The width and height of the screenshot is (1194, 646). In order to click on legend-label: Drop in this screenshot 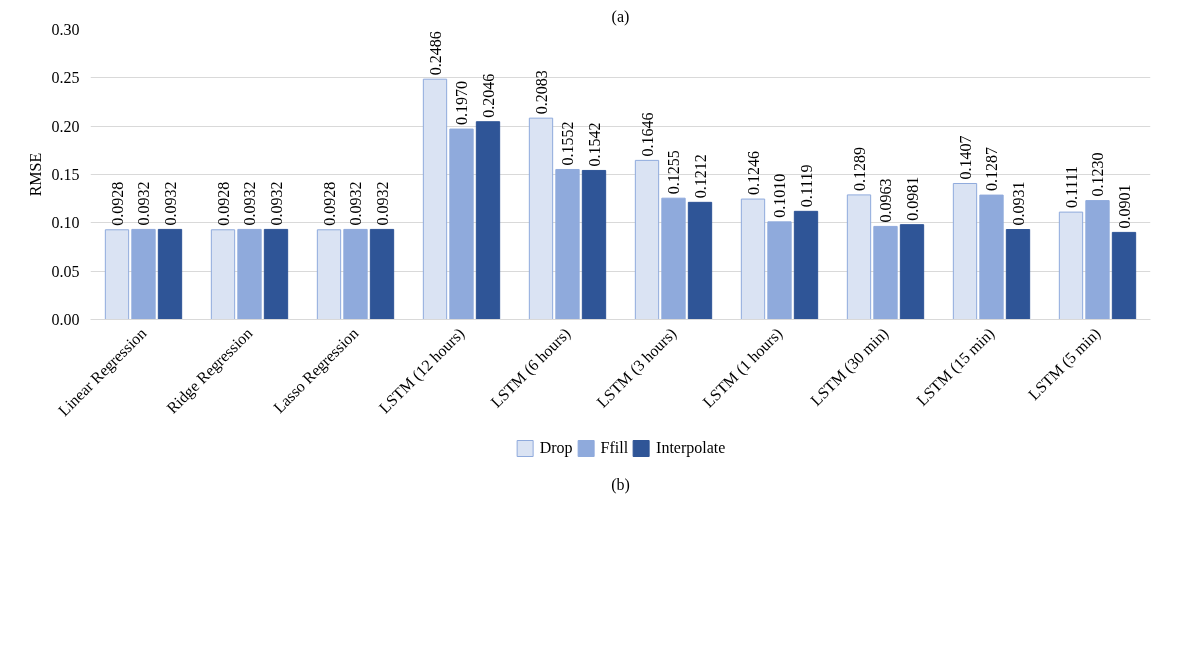, I will do `click(556, 448)`.